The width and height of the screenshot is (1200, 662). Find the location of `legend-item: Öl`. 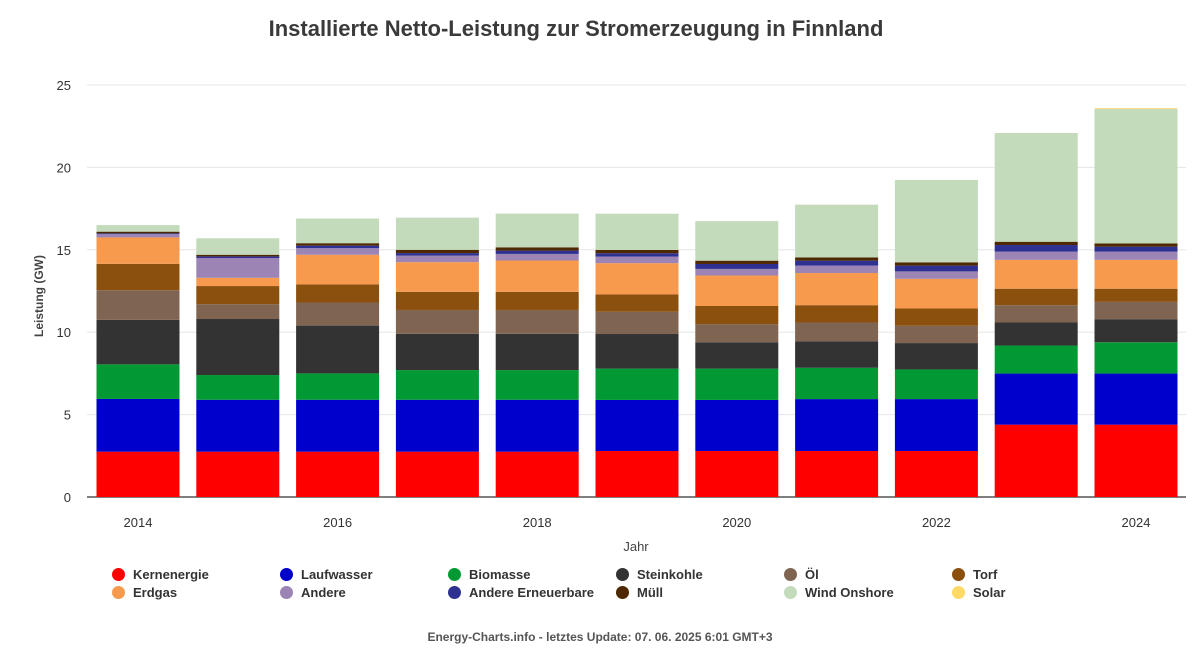

legend-item: Öl is located at coordinates (868, 574).